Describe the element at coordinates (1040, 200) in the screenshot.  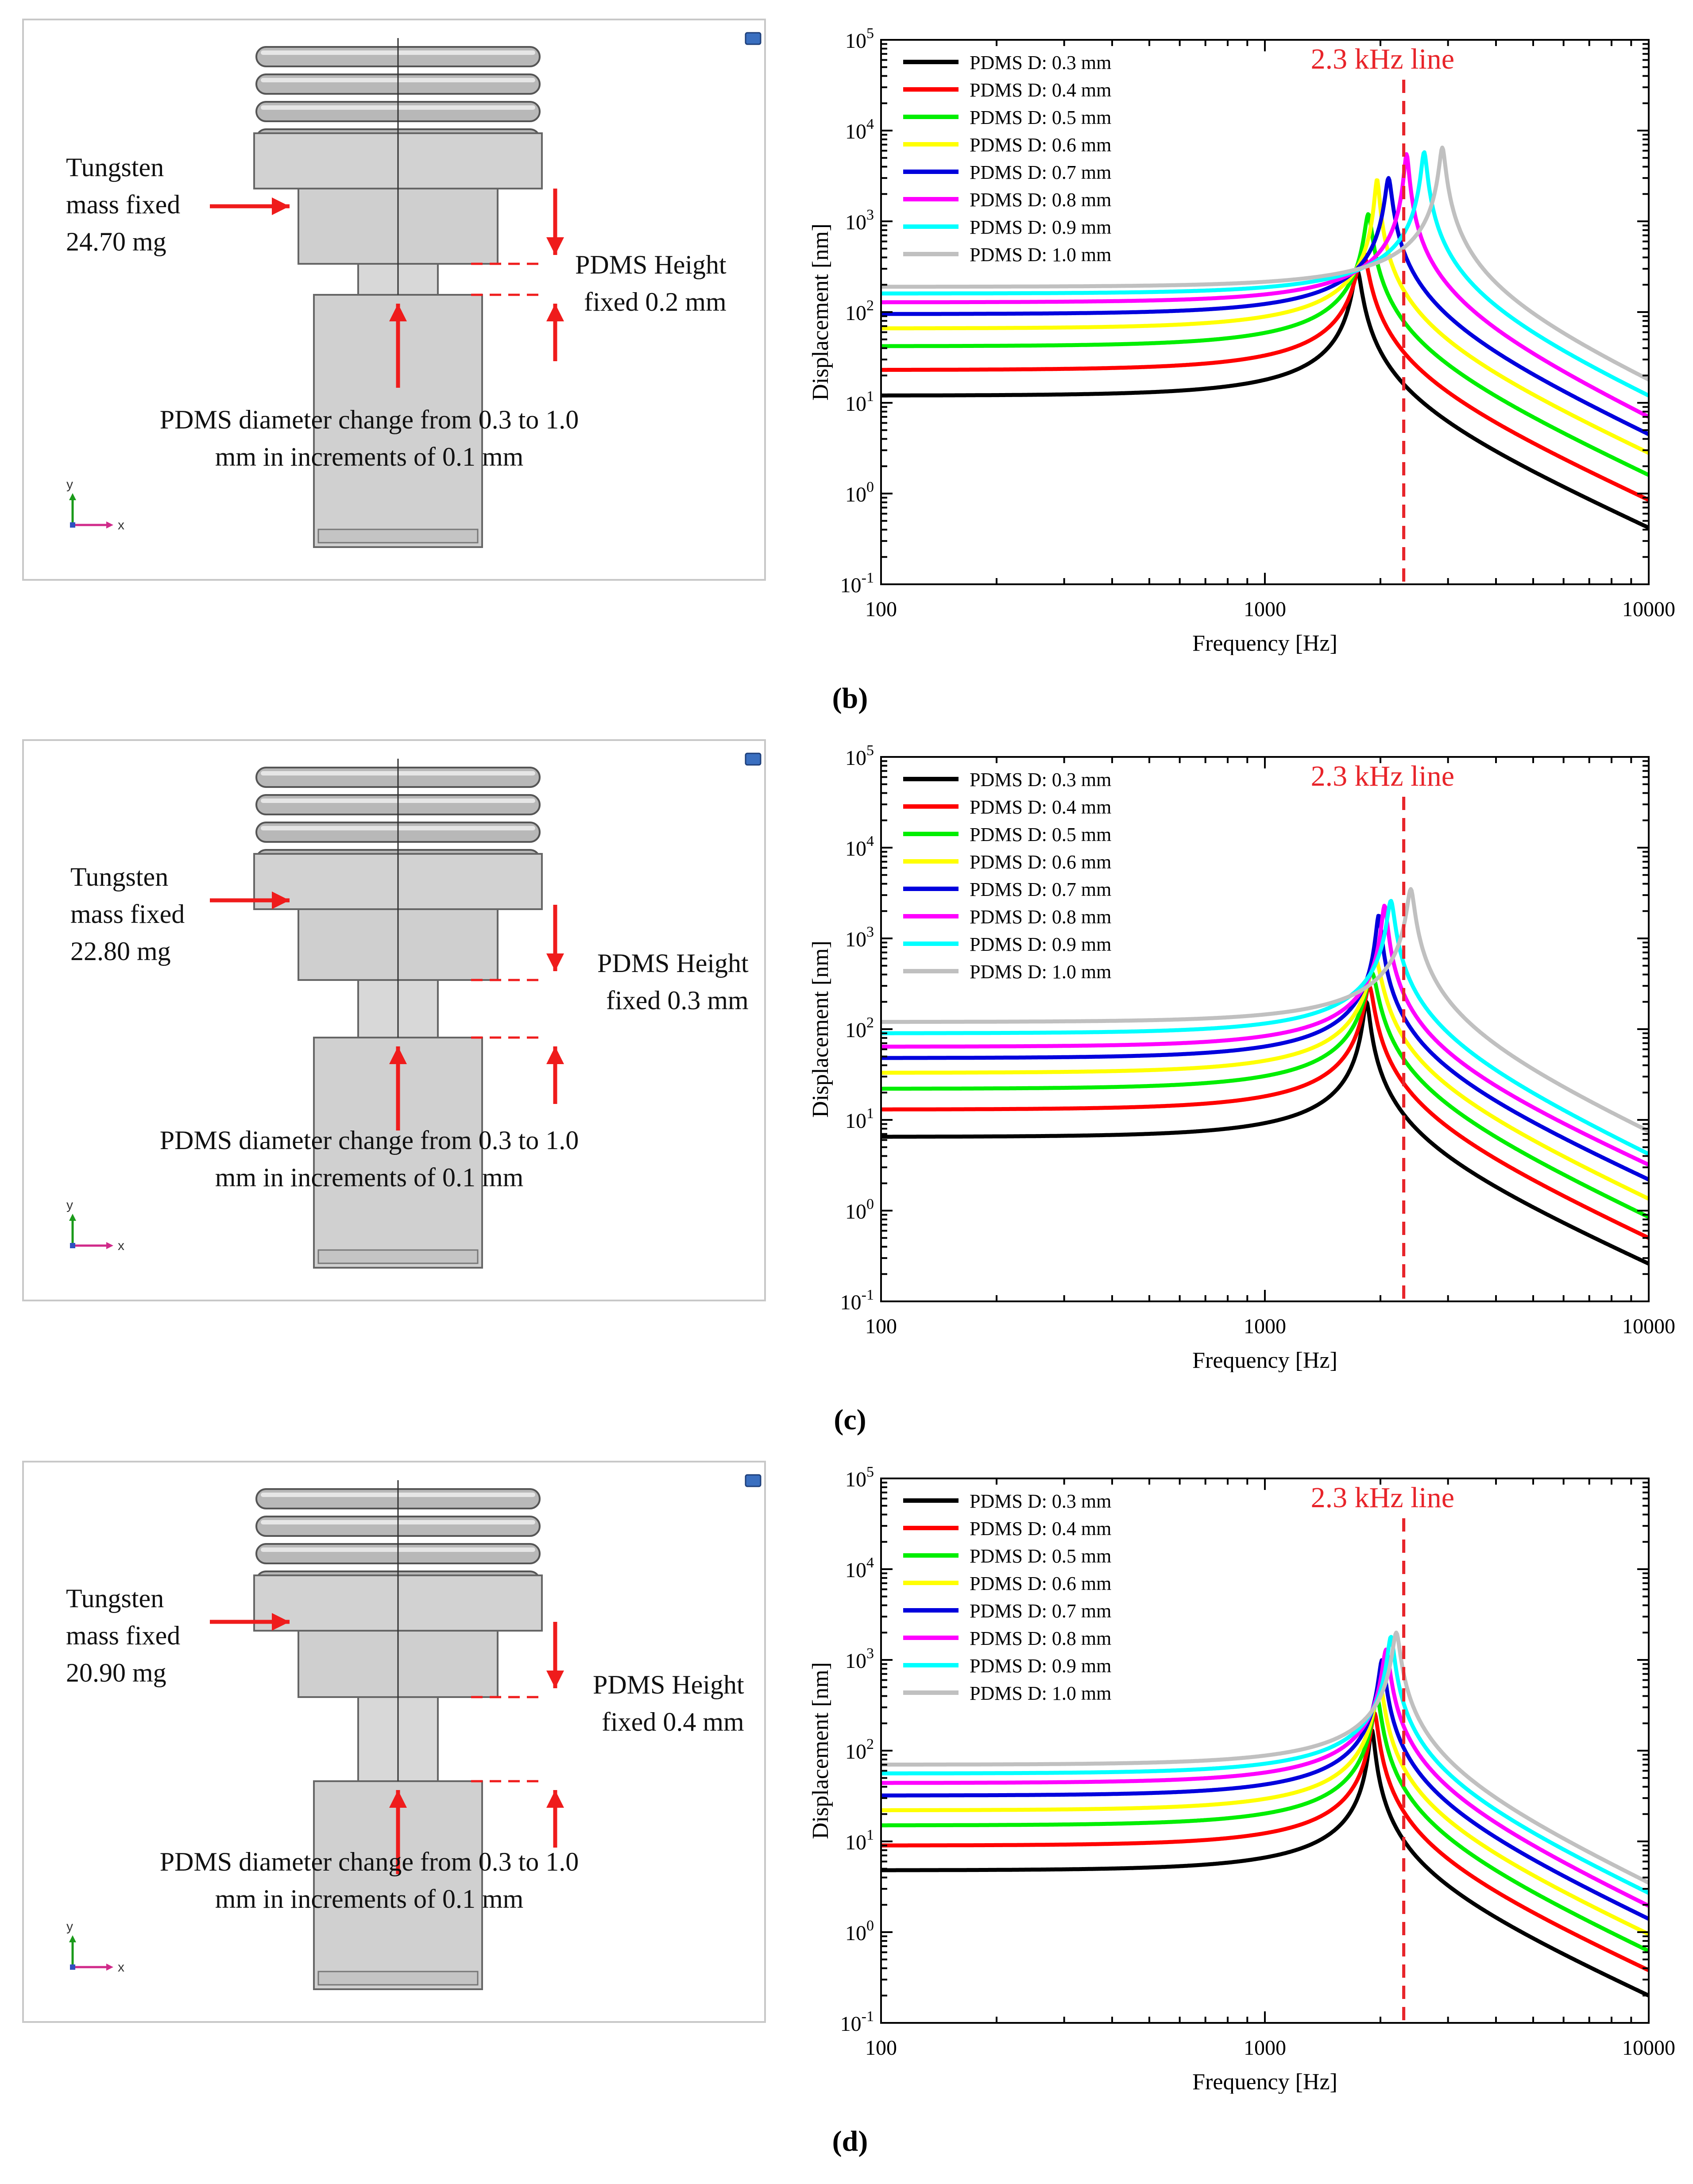
I see `legend-entry: PDMS D: 0.8 mm` at that location.